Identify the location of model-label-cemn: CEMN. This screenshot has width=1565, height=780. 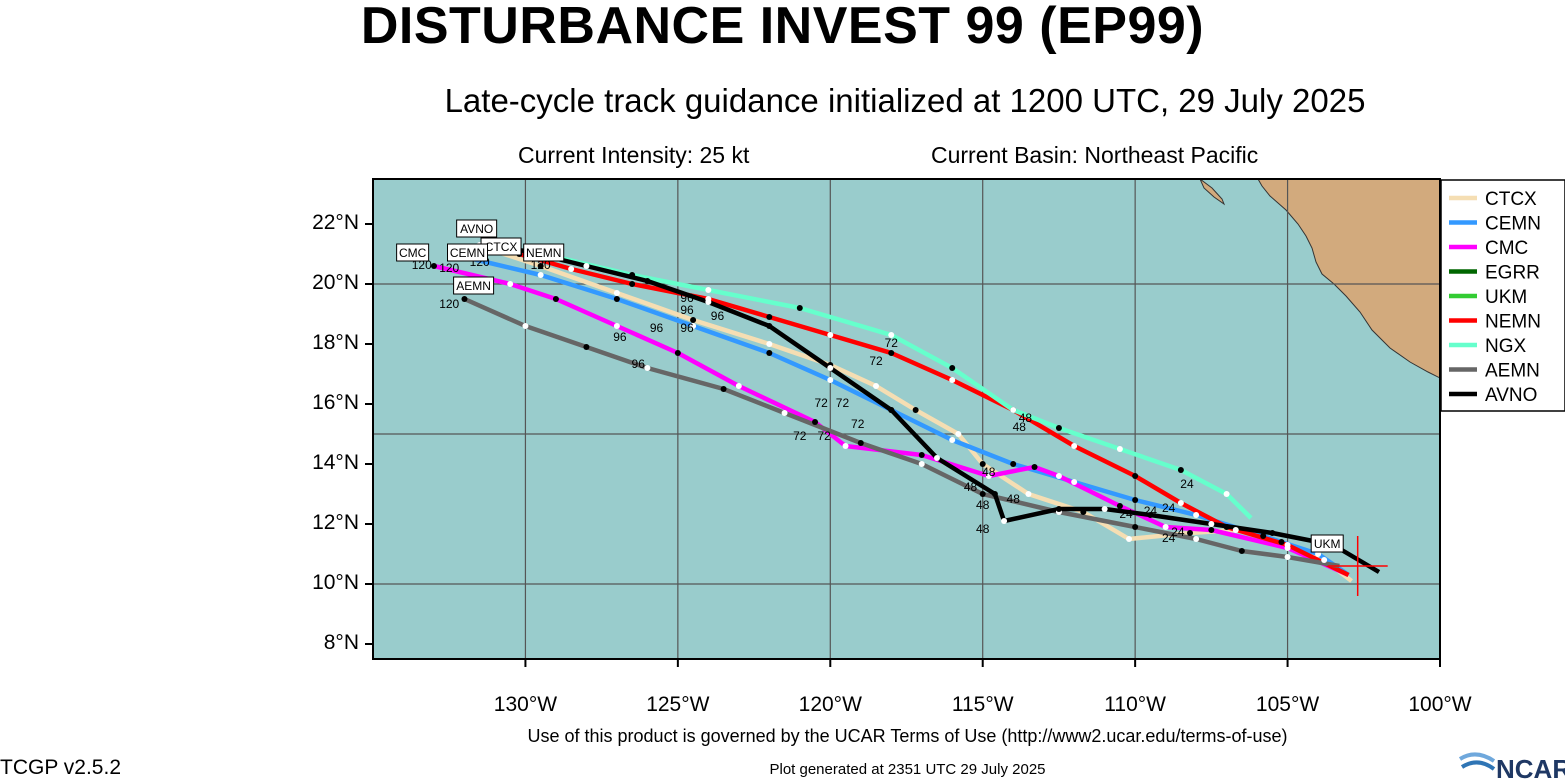
(467, 253).